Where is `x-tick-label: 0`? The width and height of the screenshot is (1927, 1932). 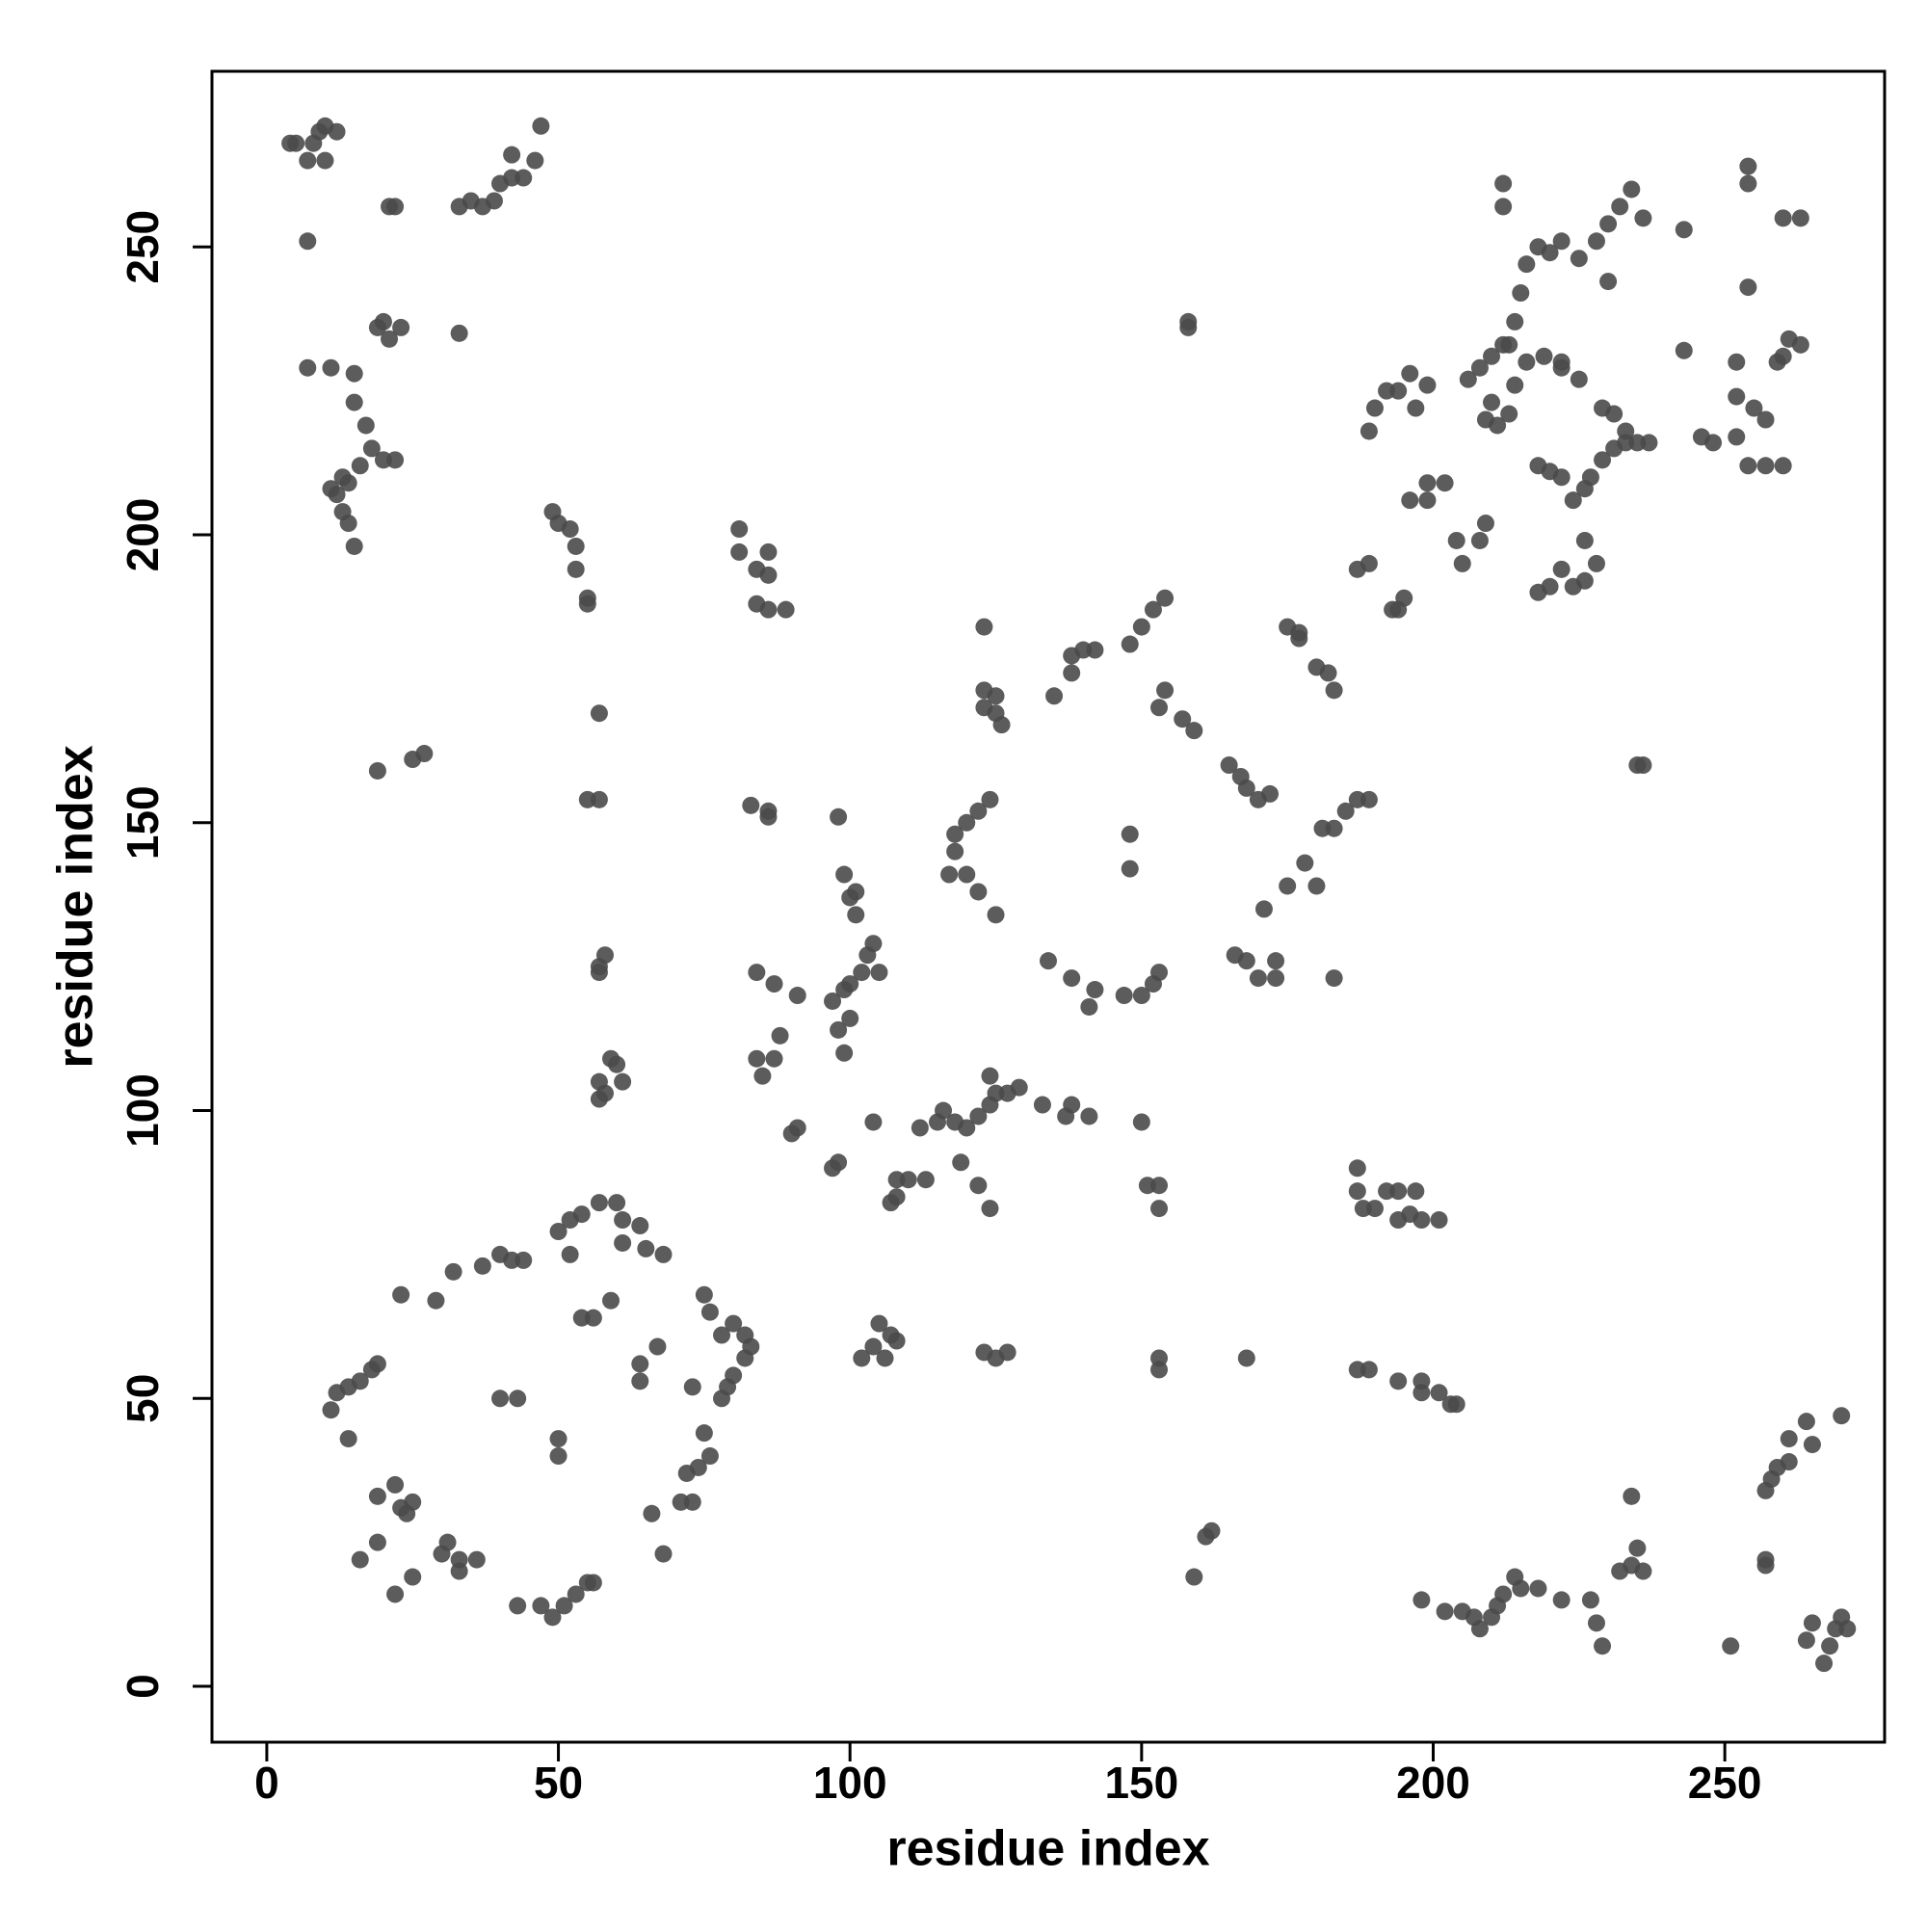
x-tick-label: 0 is located at coordinates (266, 1783).